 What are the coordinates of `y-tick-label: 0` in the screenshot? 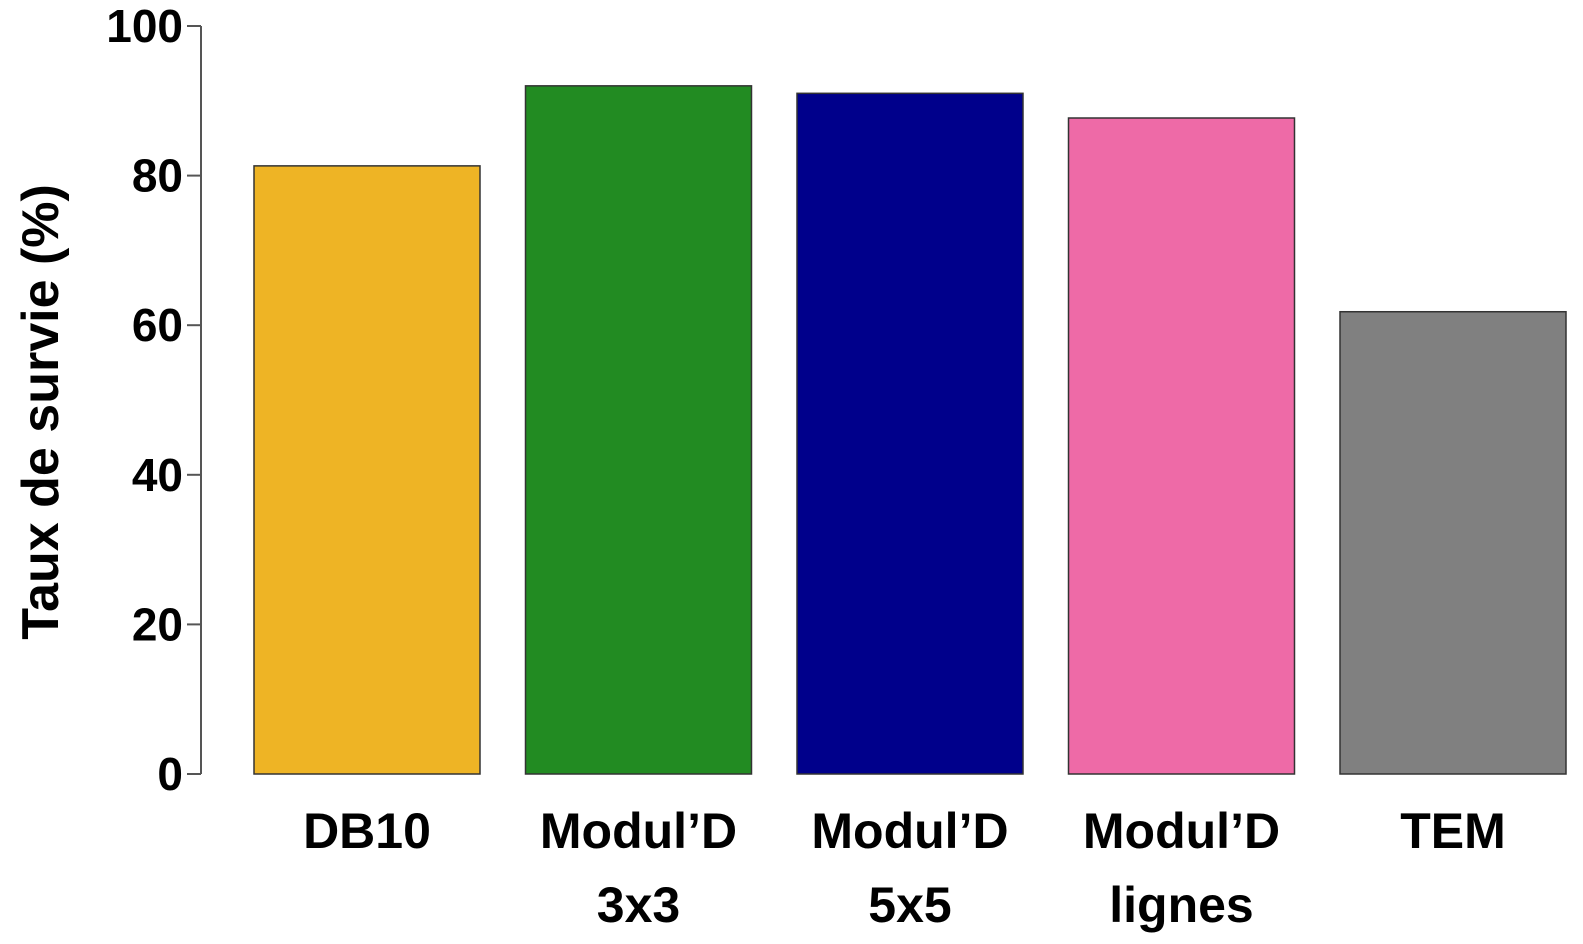 It's located at (170, 774).